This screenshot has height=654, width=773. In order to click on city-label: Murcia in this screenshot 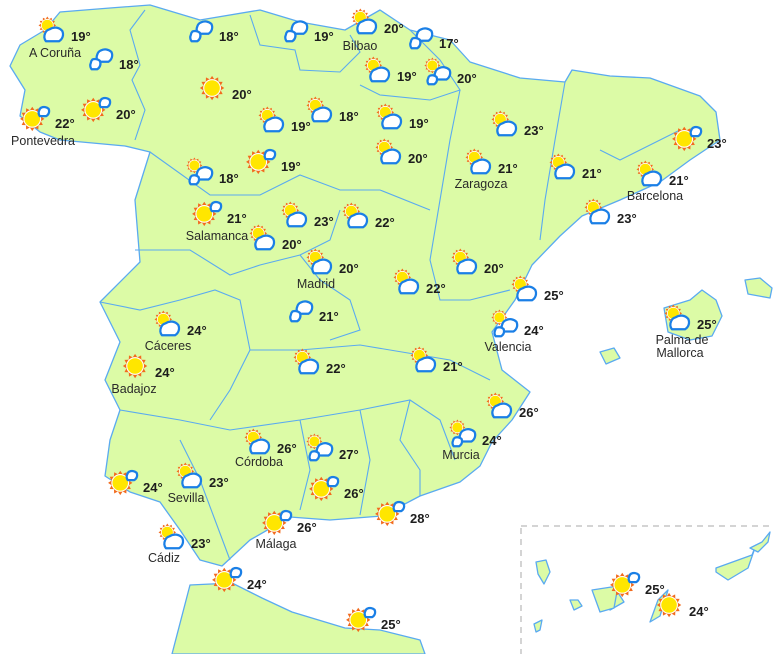, I will do `click(461, 455)`.